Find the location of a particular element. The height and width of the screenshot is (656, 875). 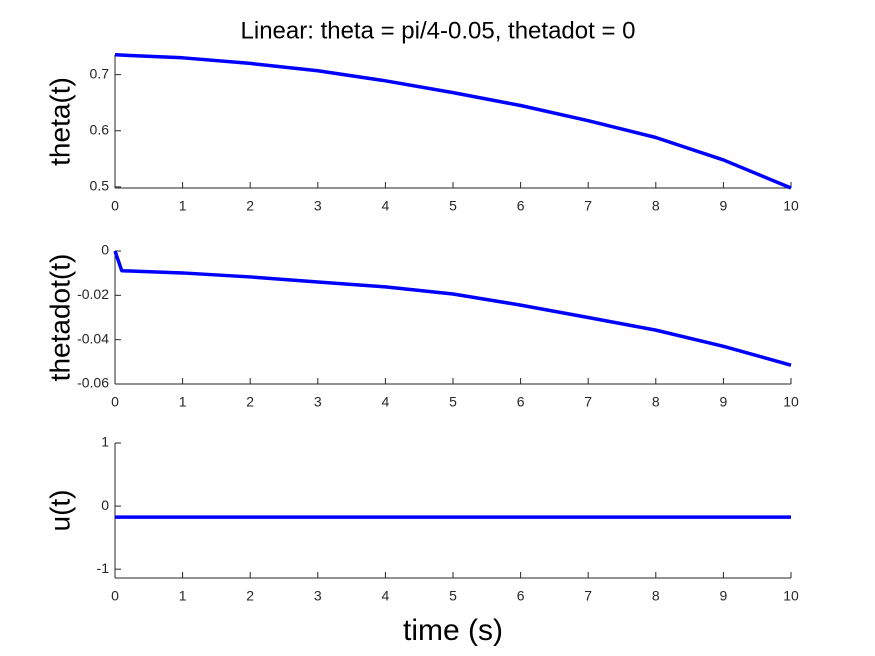

y-axis-label: thetadot(t) is located at coordinates (59, 318).